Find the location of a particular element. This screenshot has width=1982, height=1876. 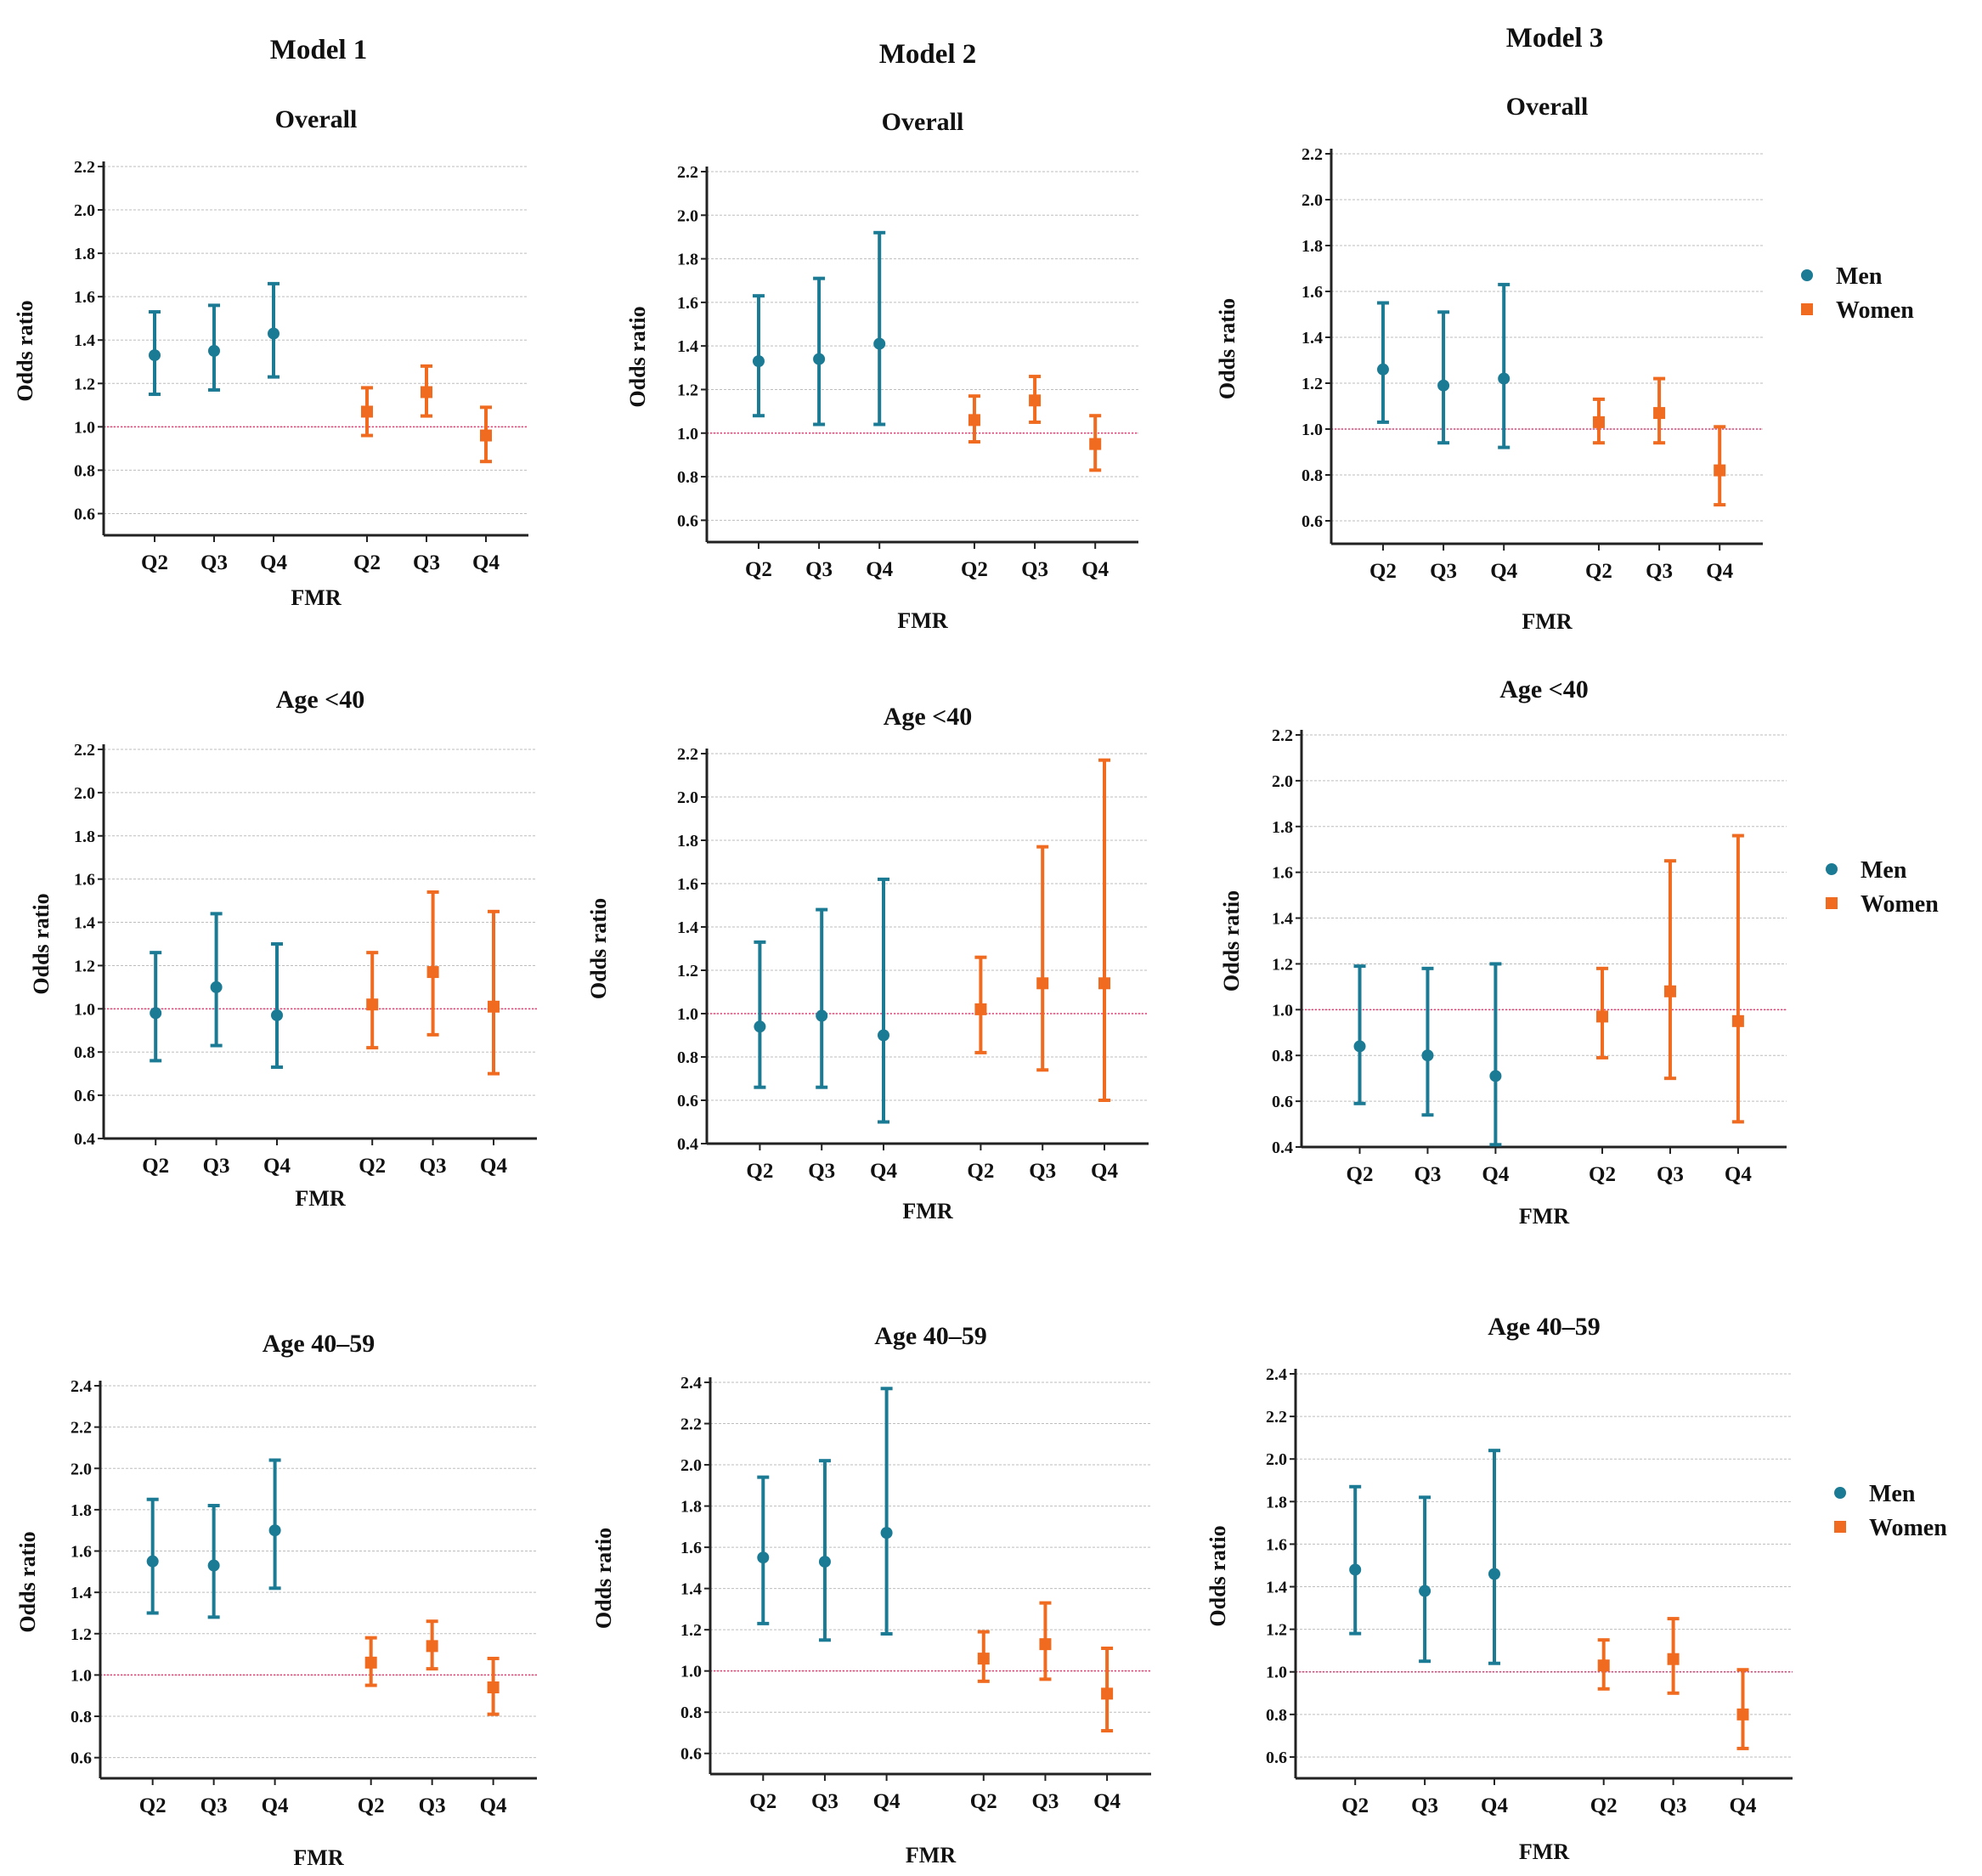

x-axis-title: FMR is located at coordinates (922, 620).